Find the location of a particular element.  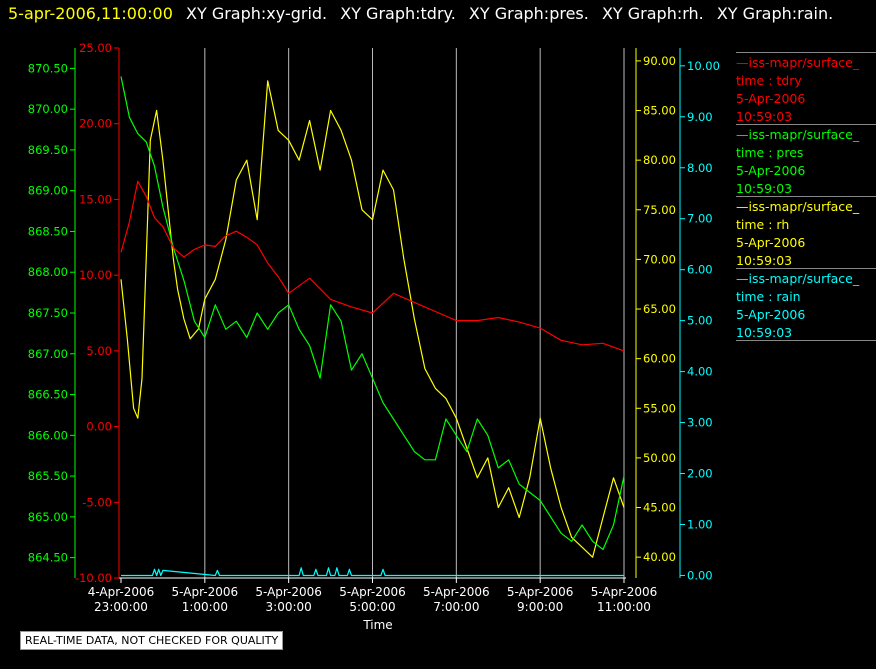

tdry-tick-label: 5.00 is located at coordinates (99, 351).